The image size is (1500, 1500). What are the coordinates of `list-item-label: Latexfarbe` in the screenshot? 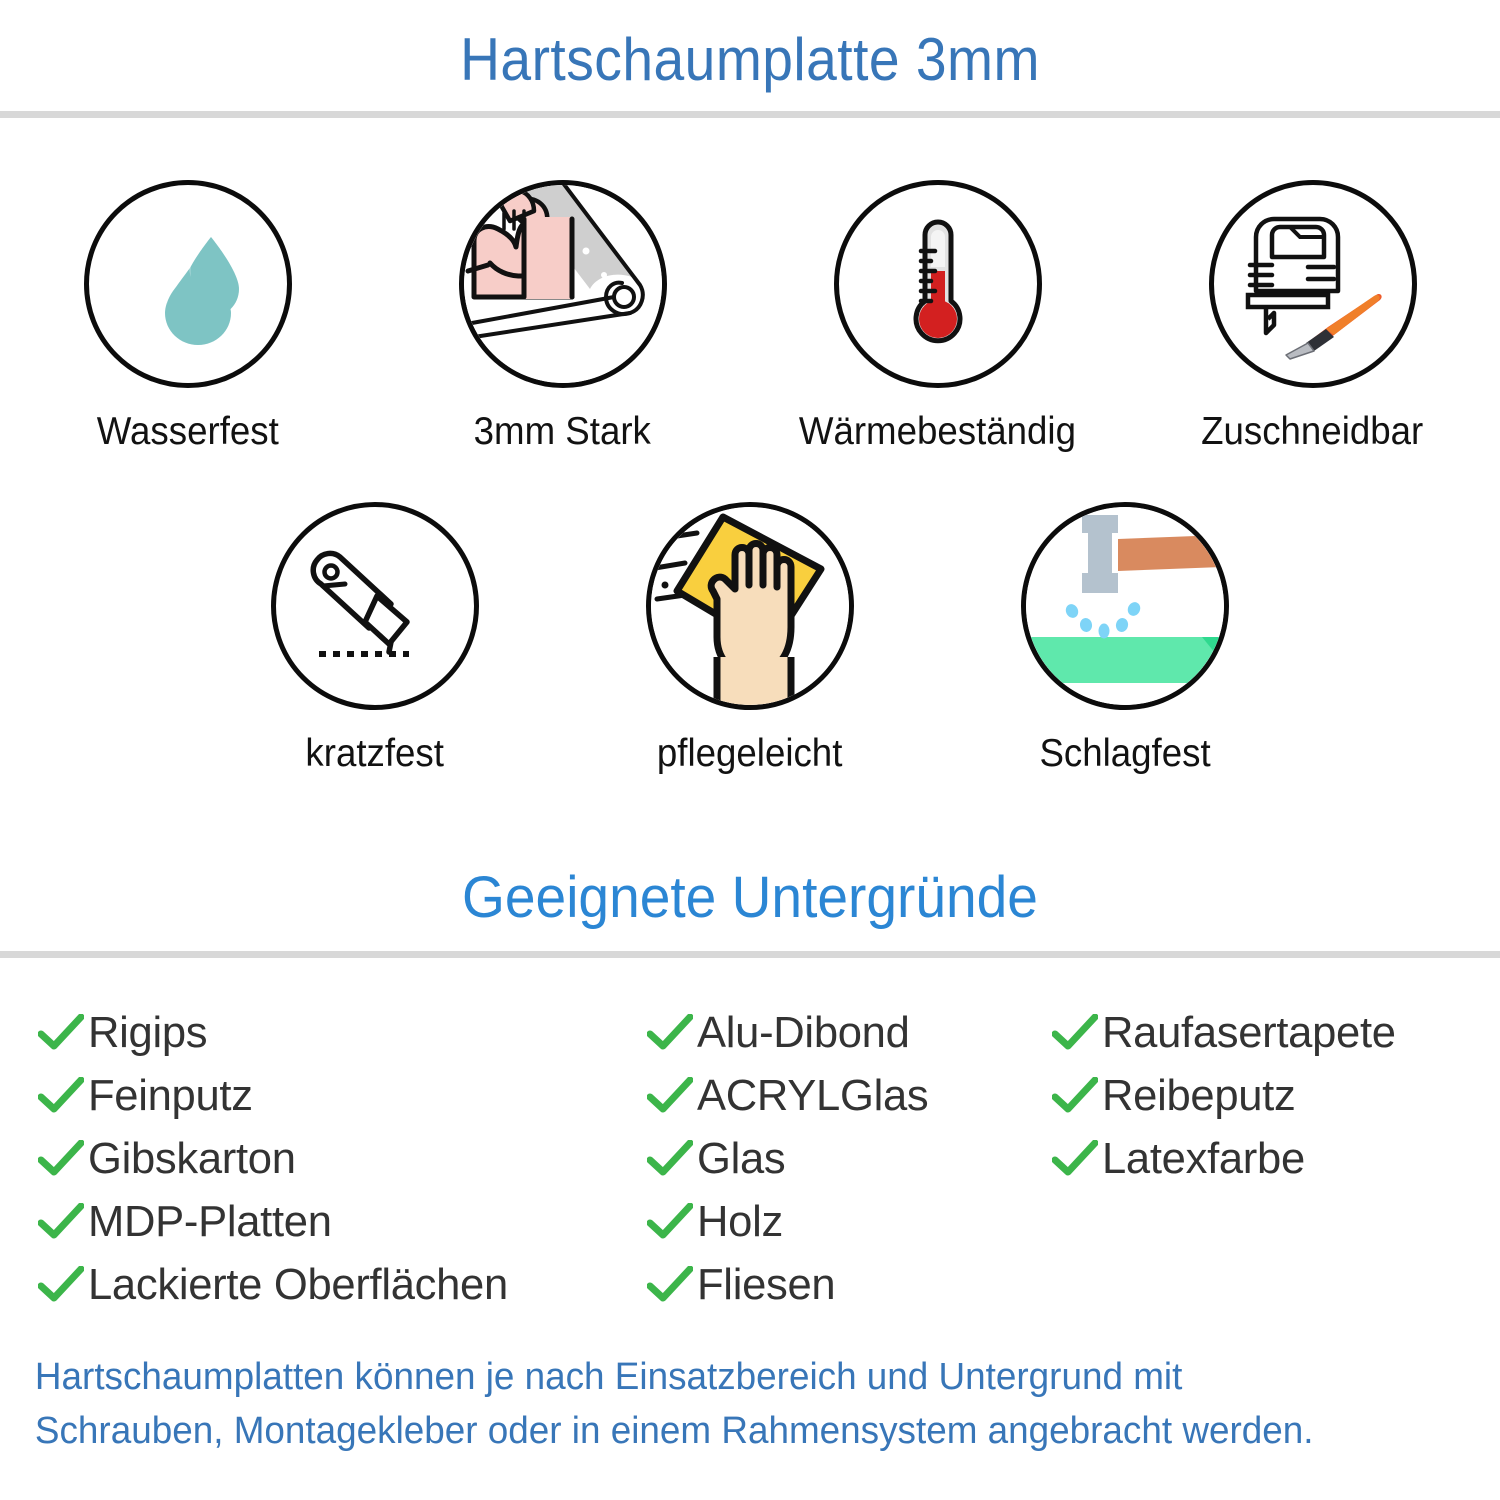 It's located at (1203, 1159).